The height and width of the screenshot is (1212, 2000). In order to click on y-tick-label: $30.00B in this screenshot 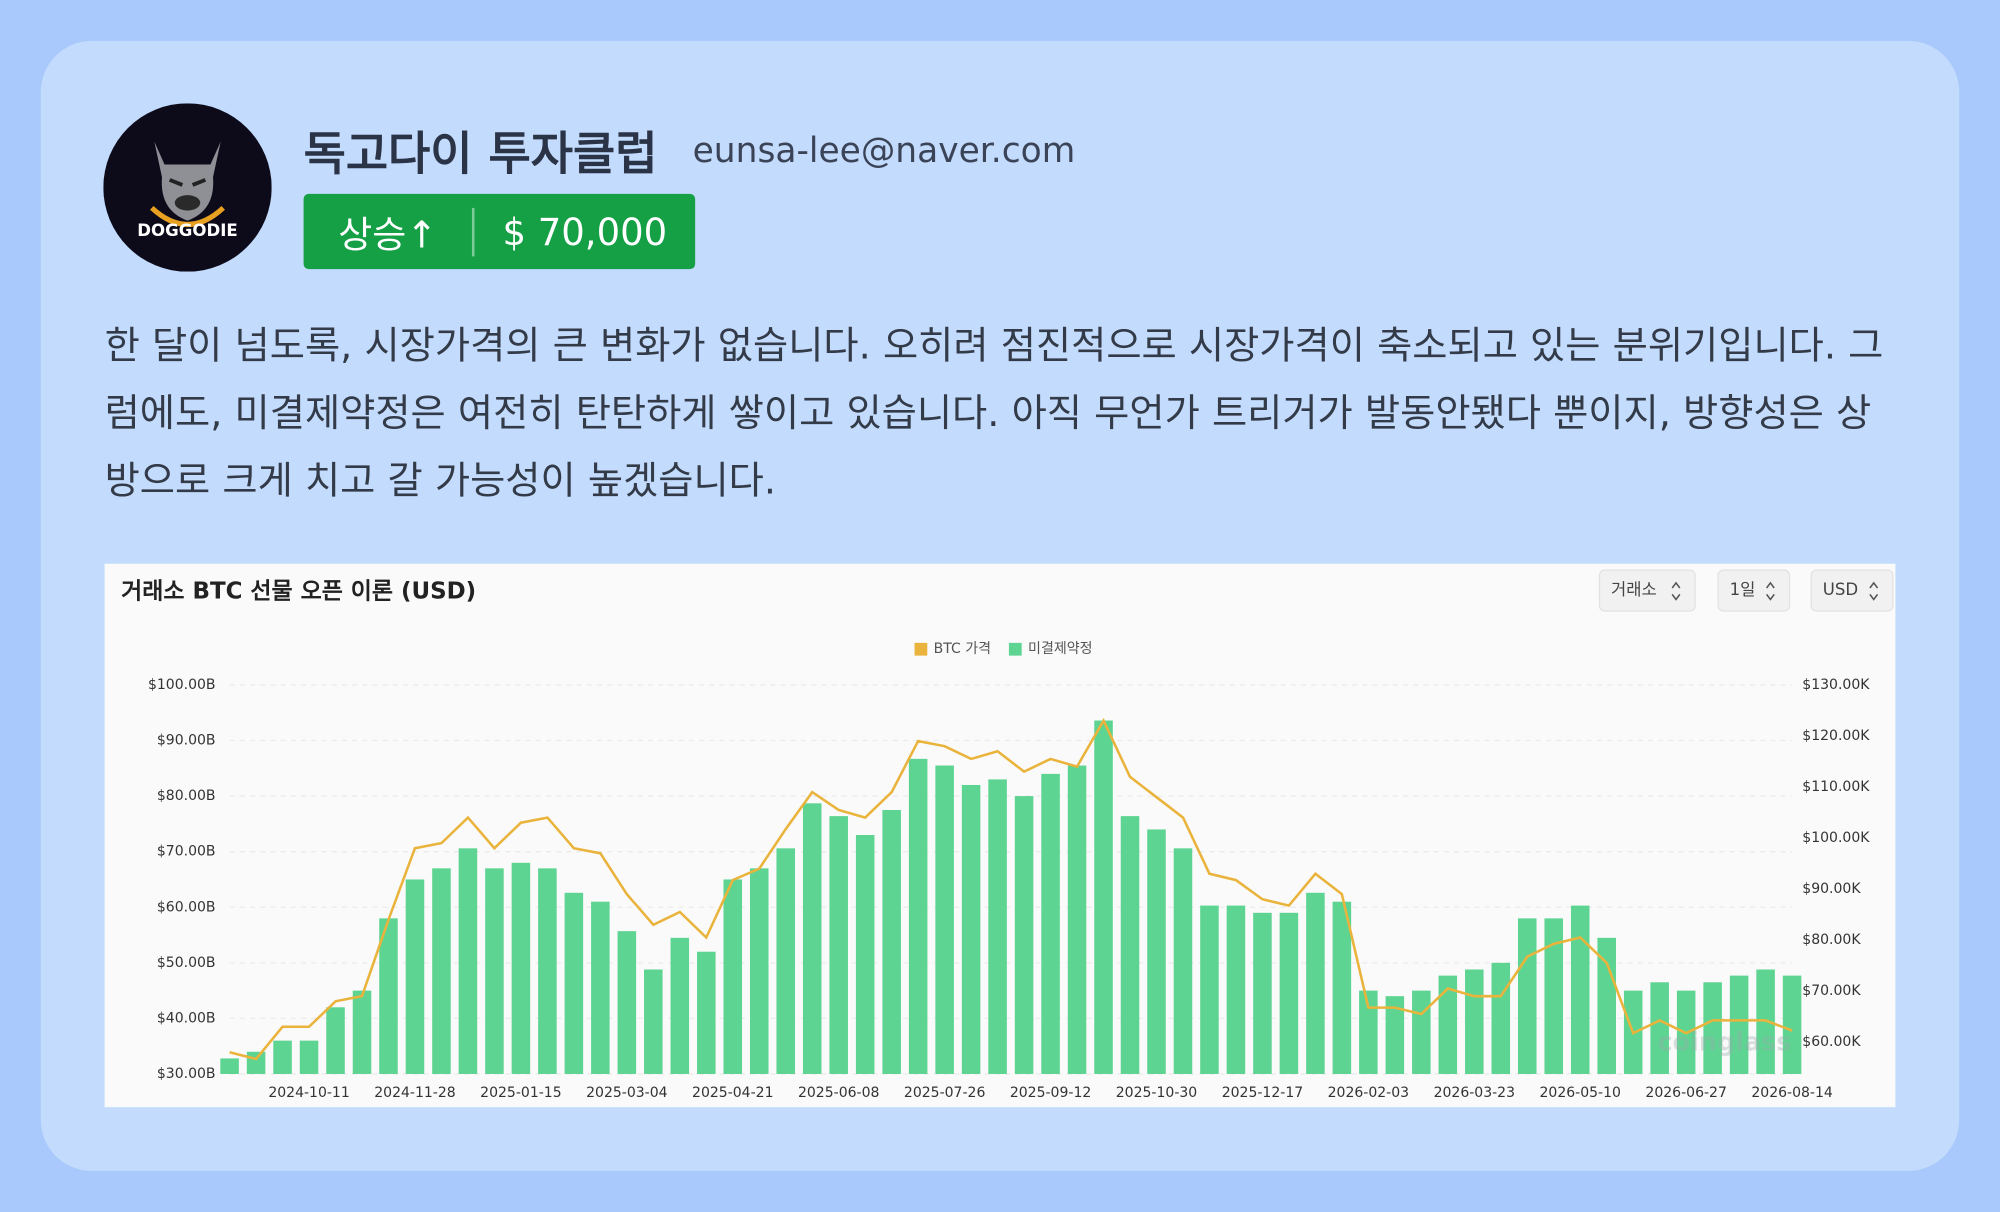, I will do `click(186, 1074)`.